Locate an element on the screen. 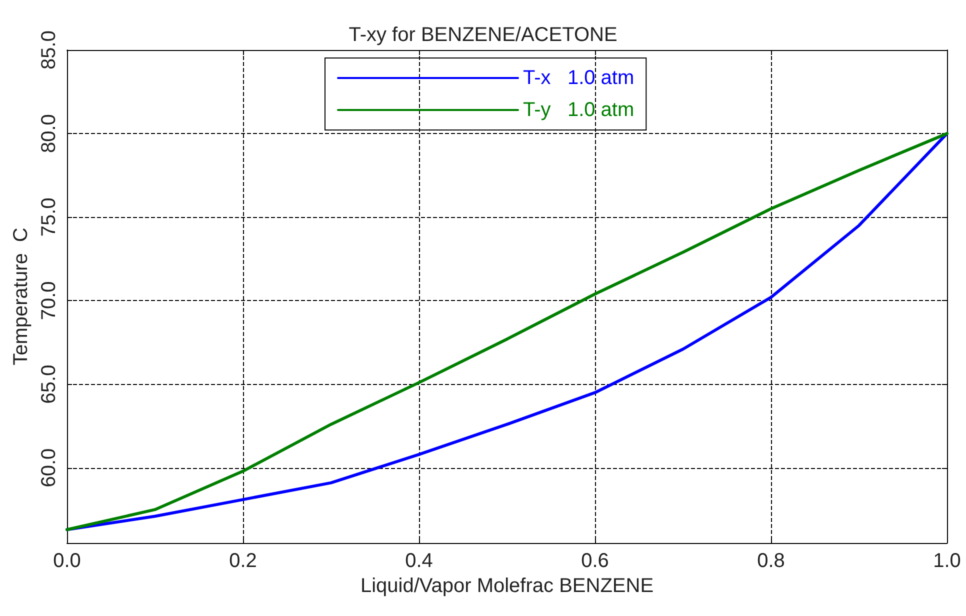  y-tick-label: 60.0 is located at coordinates (49, 468).